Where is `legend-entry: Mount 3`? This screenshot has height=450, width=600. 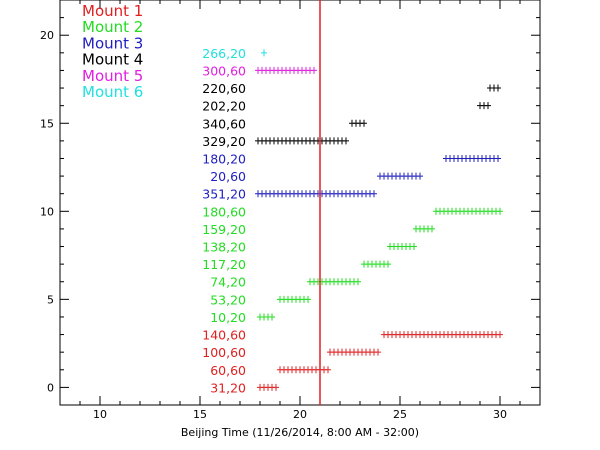
legend-entry: Mount 3 is located at coordinates (112, 43).